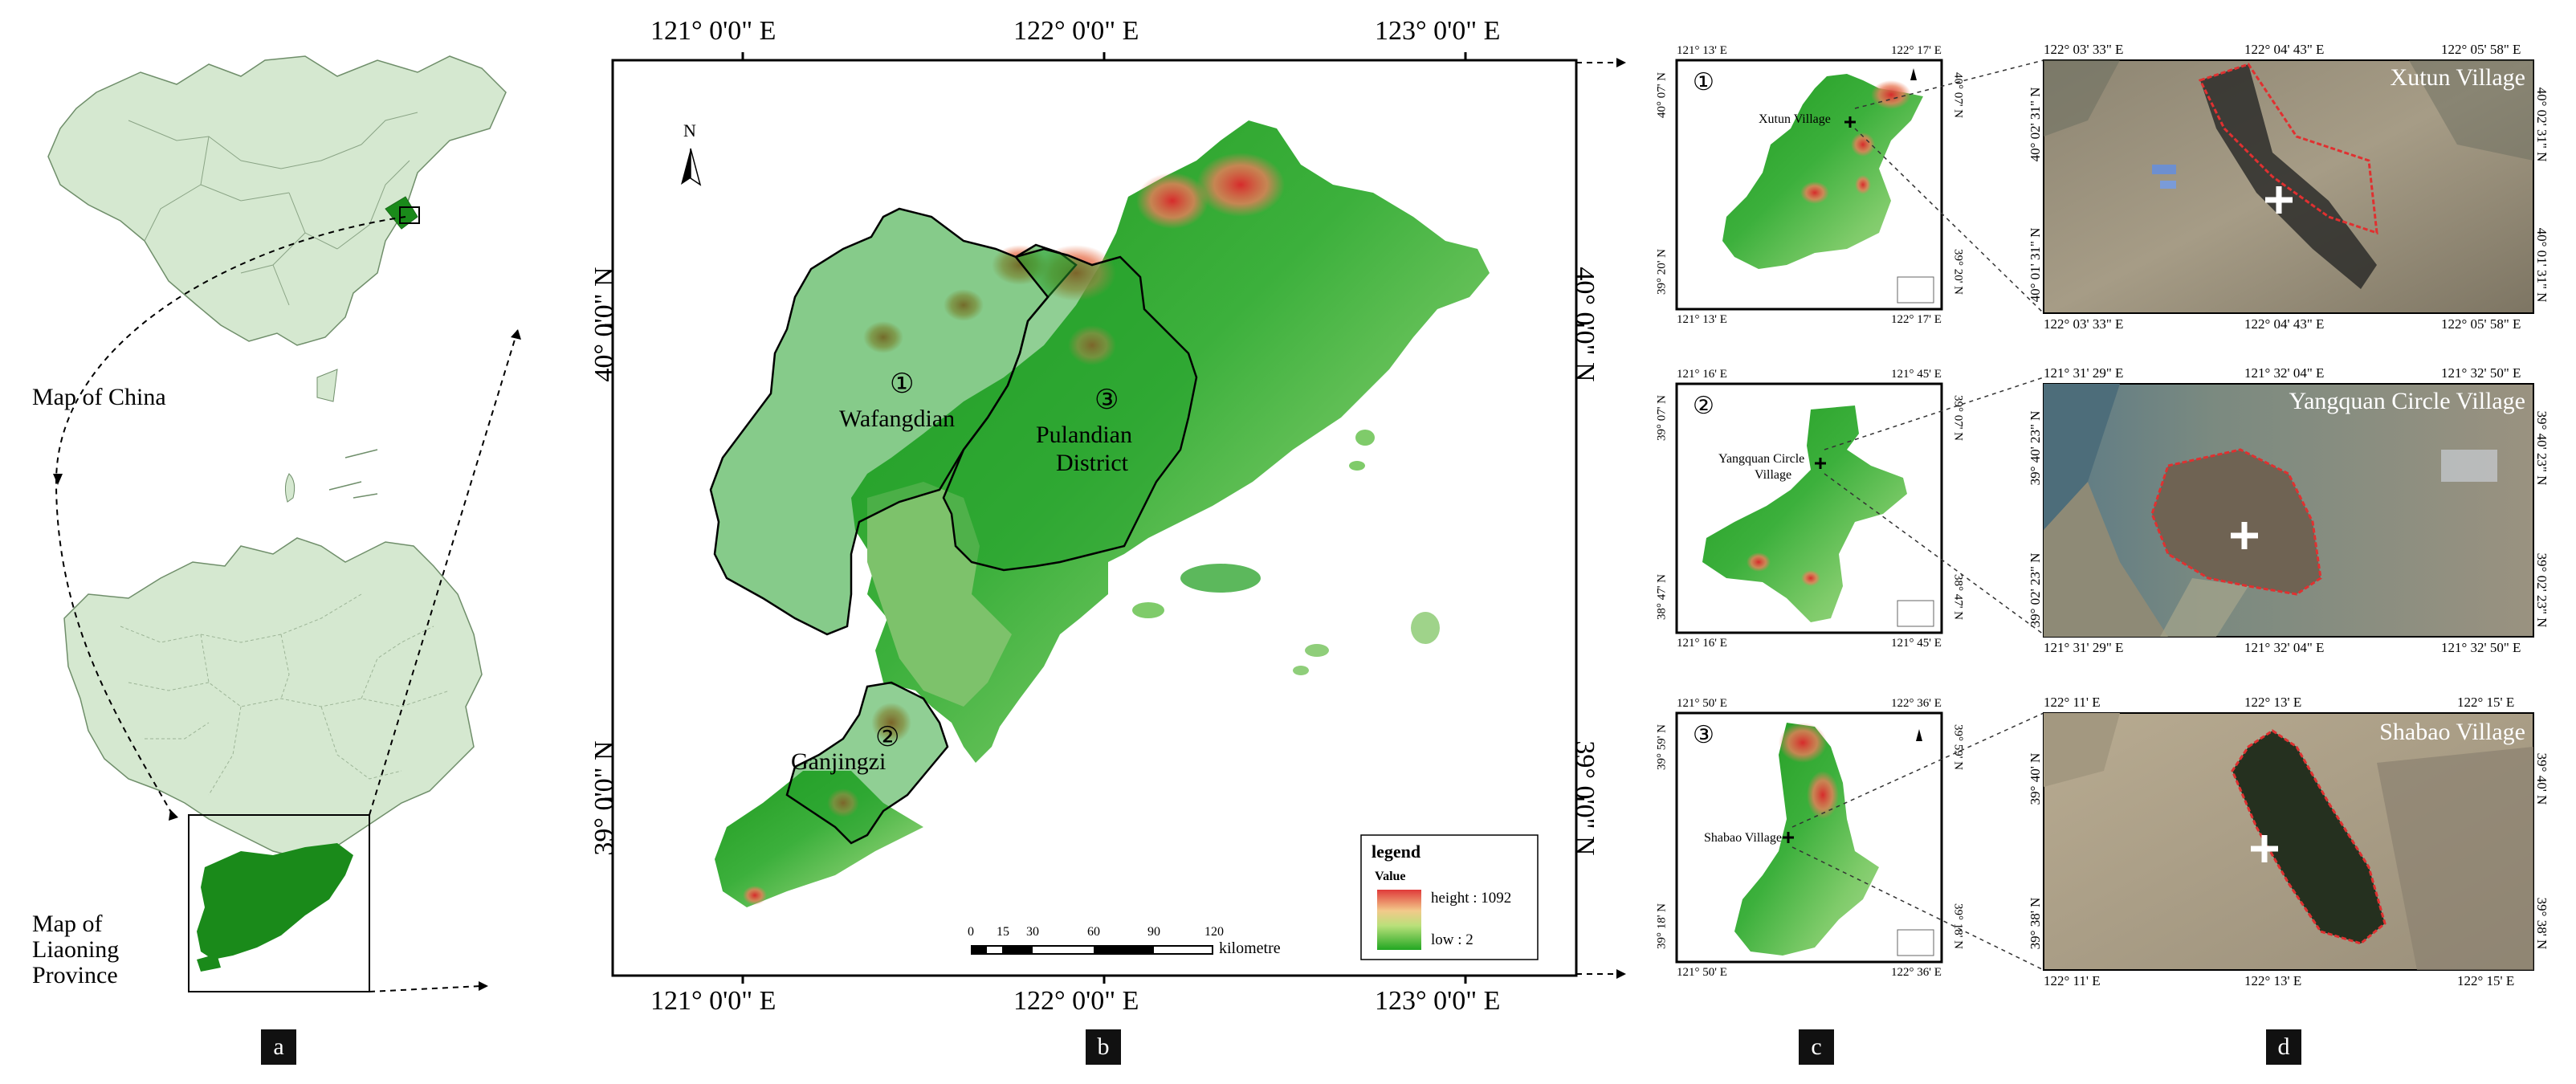 This screenshot has height=1084, width=2576. I want to click on bottom-tick-122: 122° 0'0" E, so click(1076, 1001).